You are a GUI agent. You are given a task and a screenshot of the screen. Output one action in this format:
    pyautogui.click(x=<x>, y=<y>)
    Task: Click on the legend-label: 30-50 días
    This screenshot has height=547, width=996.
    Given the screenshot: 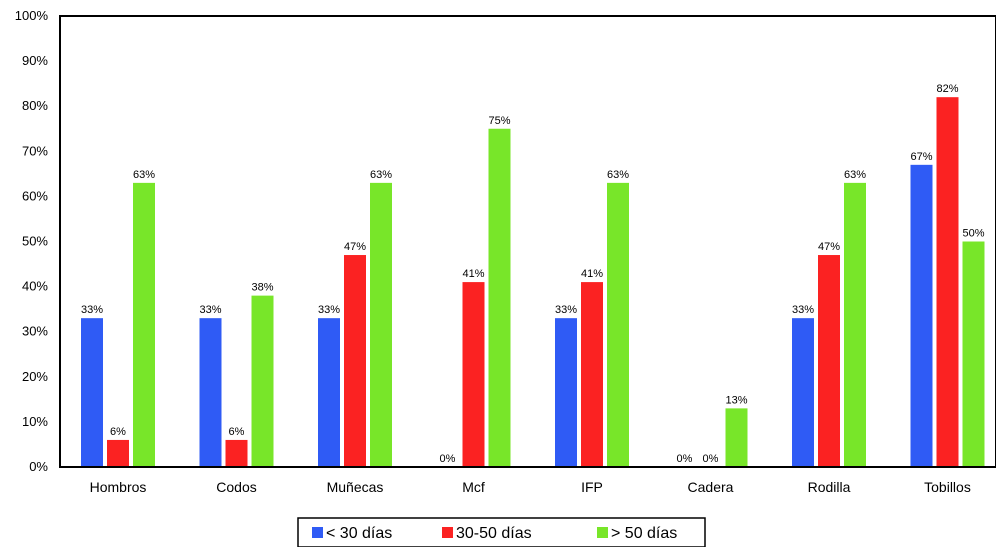 What is the action you would take?
    pyautogui.click(x=494, y=533)
    